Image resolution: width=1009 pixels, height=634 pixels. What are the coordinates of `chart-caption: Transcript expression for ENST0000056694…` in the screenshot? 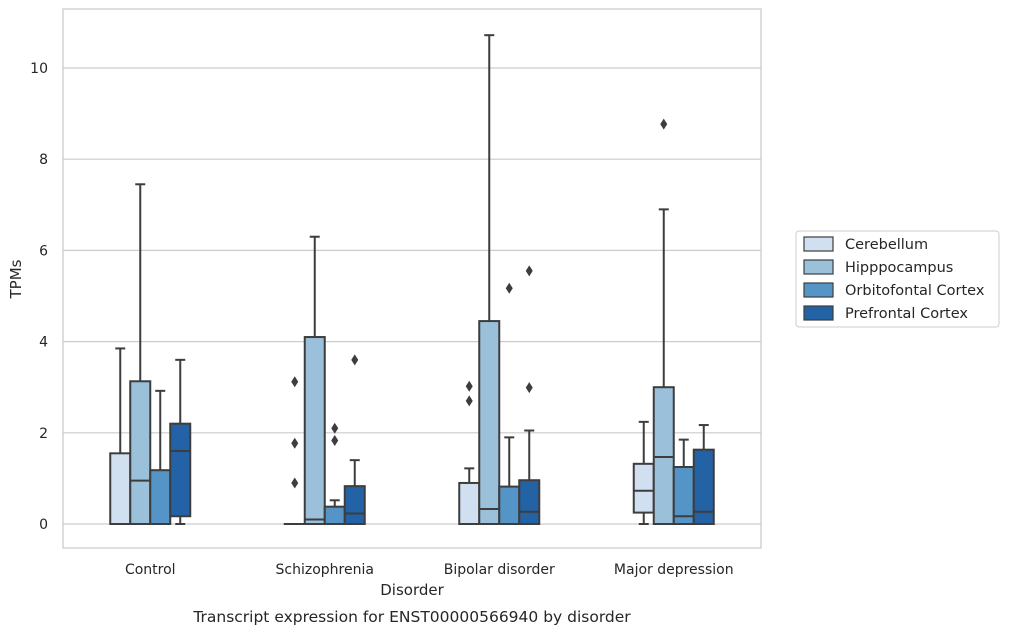 It's located at (411, 617).